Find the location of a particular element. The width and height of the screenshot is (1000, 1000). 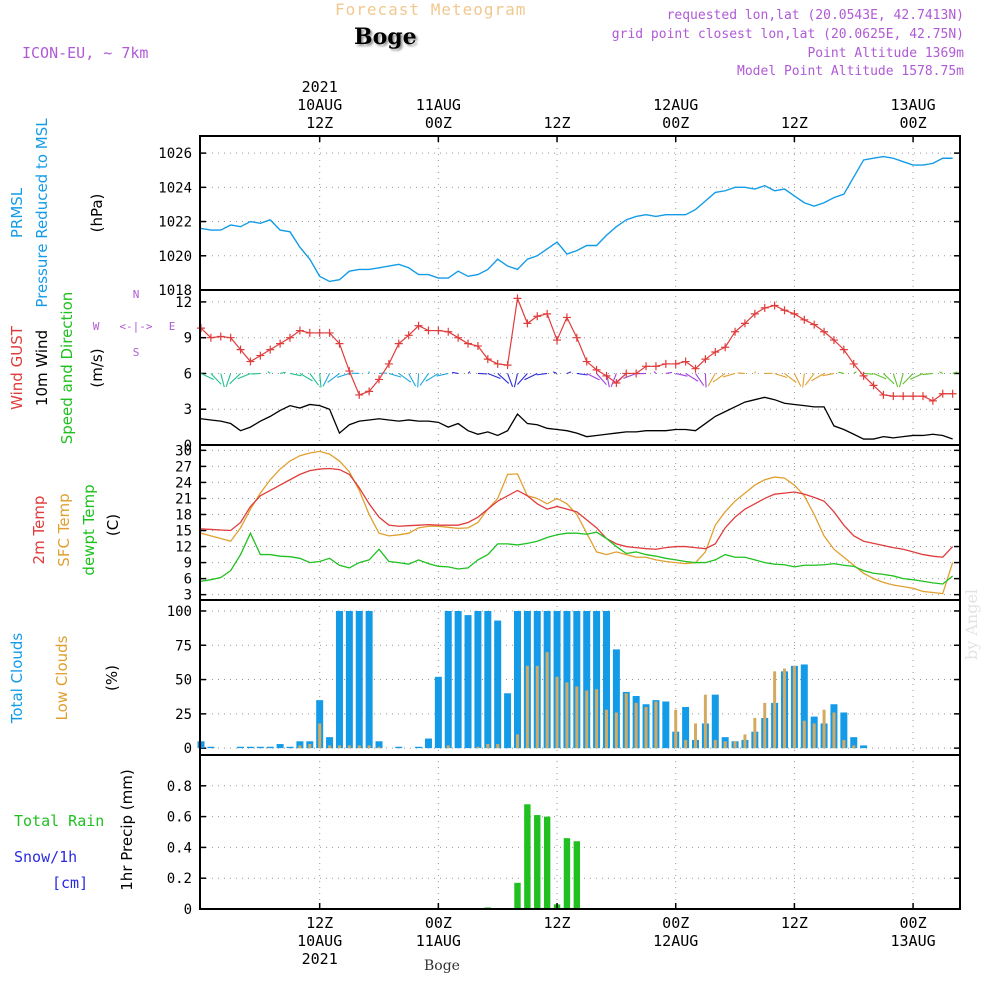

y-tick-label: 0.6 is located at coordinates (179, 818).